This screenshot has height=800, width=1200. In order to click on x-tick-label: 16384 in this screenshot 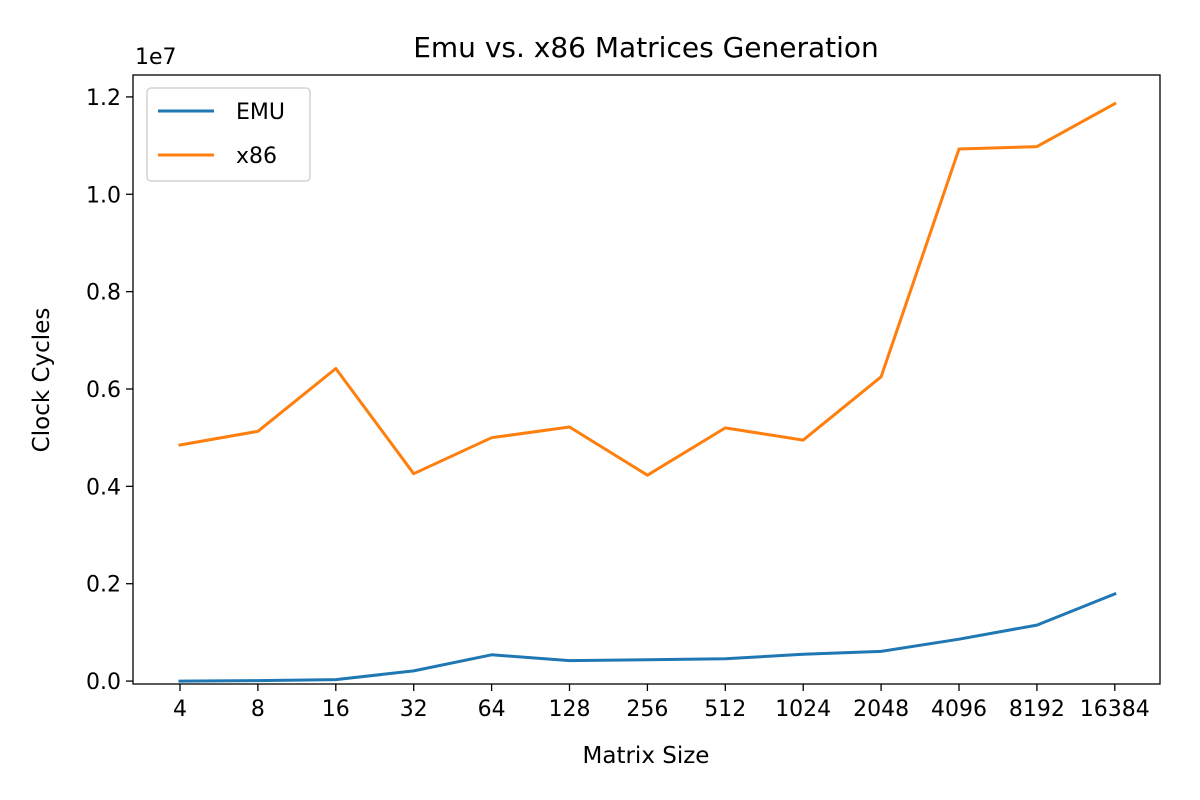, I will do `click(1115, 709)`.